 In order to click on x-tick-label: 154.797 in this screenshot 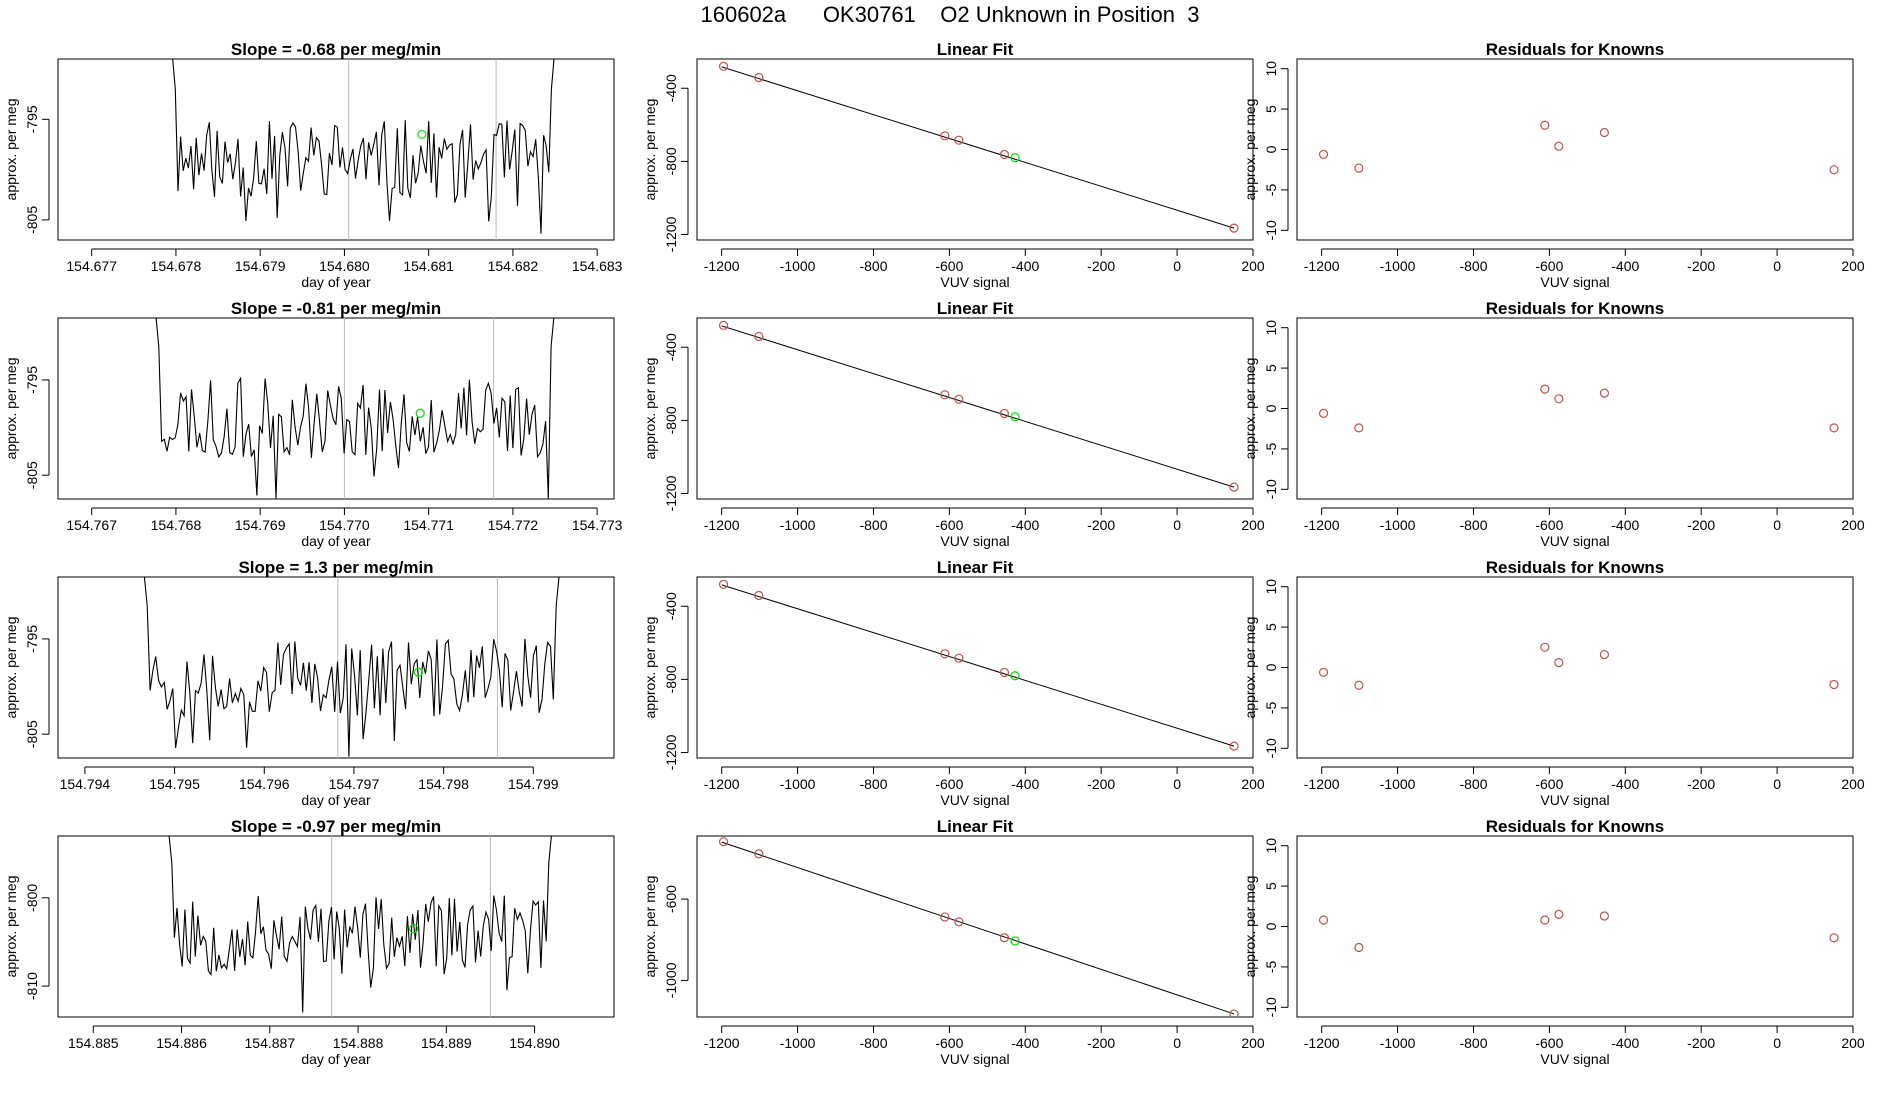, I will do `click(354, 784)`.